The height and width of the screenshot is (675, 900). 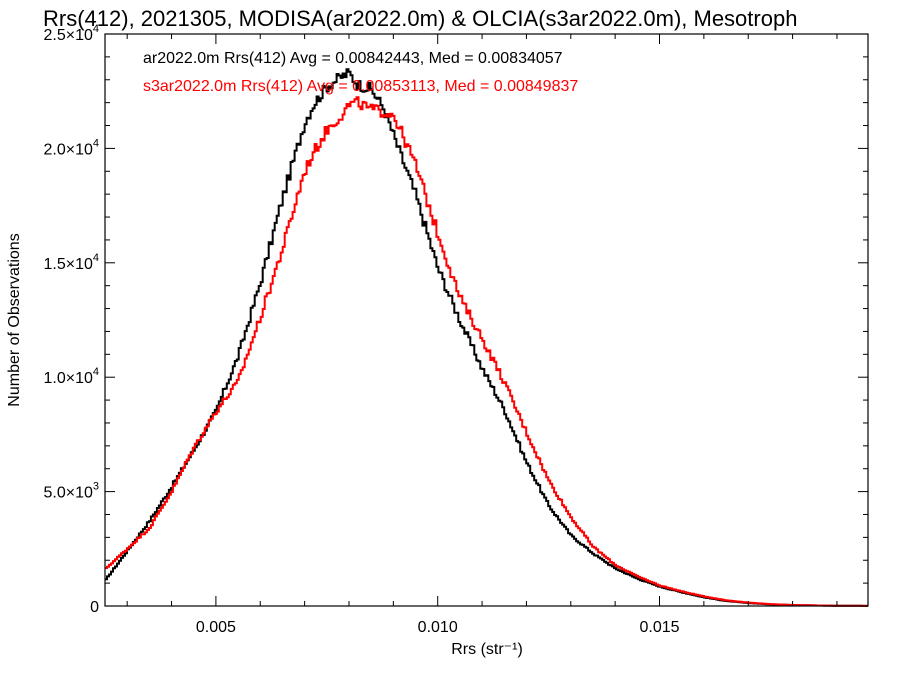 What do you see at coordinates (71, 376) in the screenshot?
I see `y-tick-label: 1.0×10⁴` at bounding box center [71, 376].